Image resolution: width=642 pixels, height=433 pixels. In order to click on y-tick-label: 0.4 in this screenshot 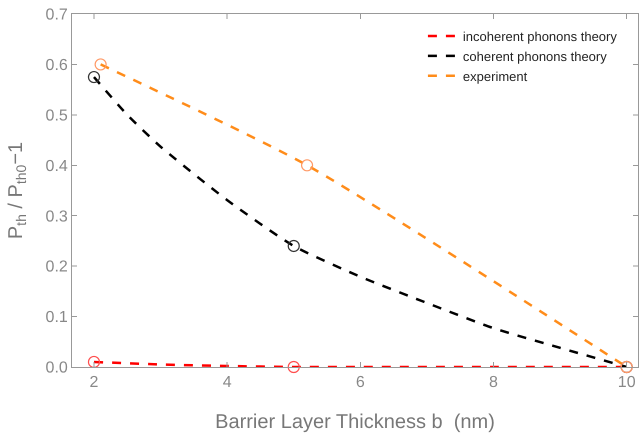, I will do `click(57, 166)`.